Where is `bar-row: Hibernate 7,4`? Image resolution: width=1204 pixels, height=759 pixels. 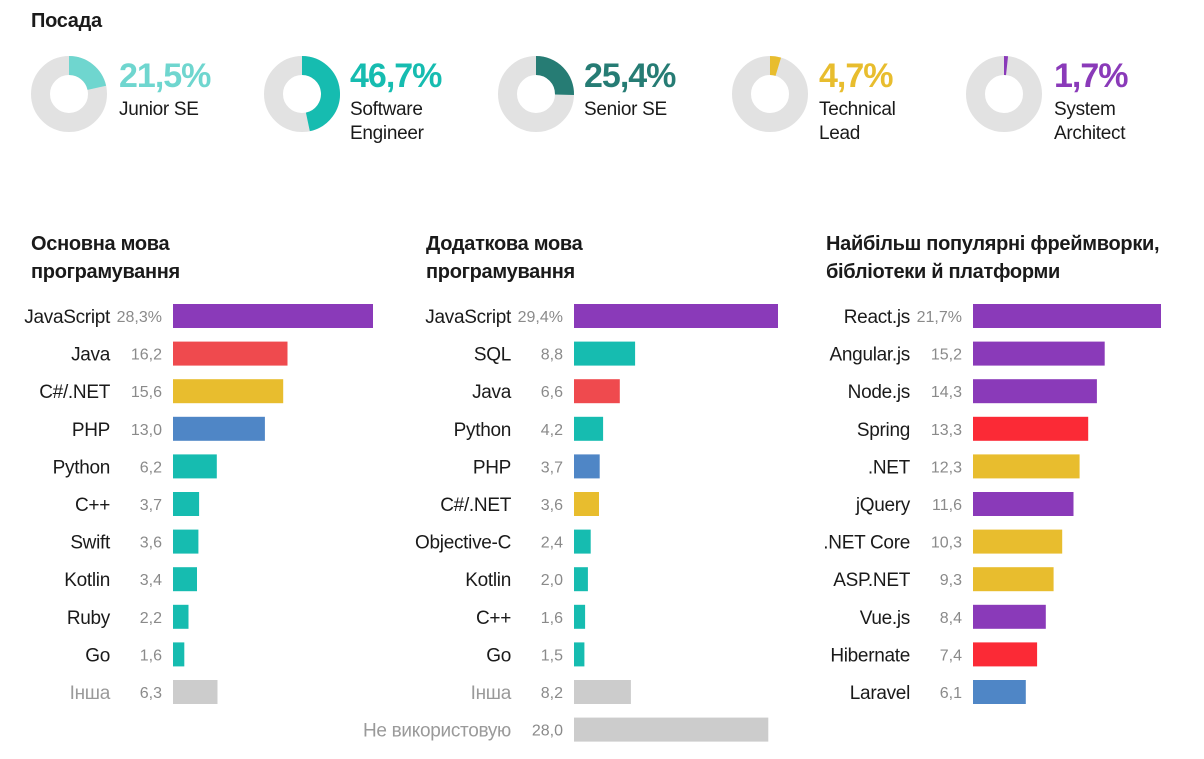
bar-row: Hibernate 7,4 is located at coordinates (934, 654).